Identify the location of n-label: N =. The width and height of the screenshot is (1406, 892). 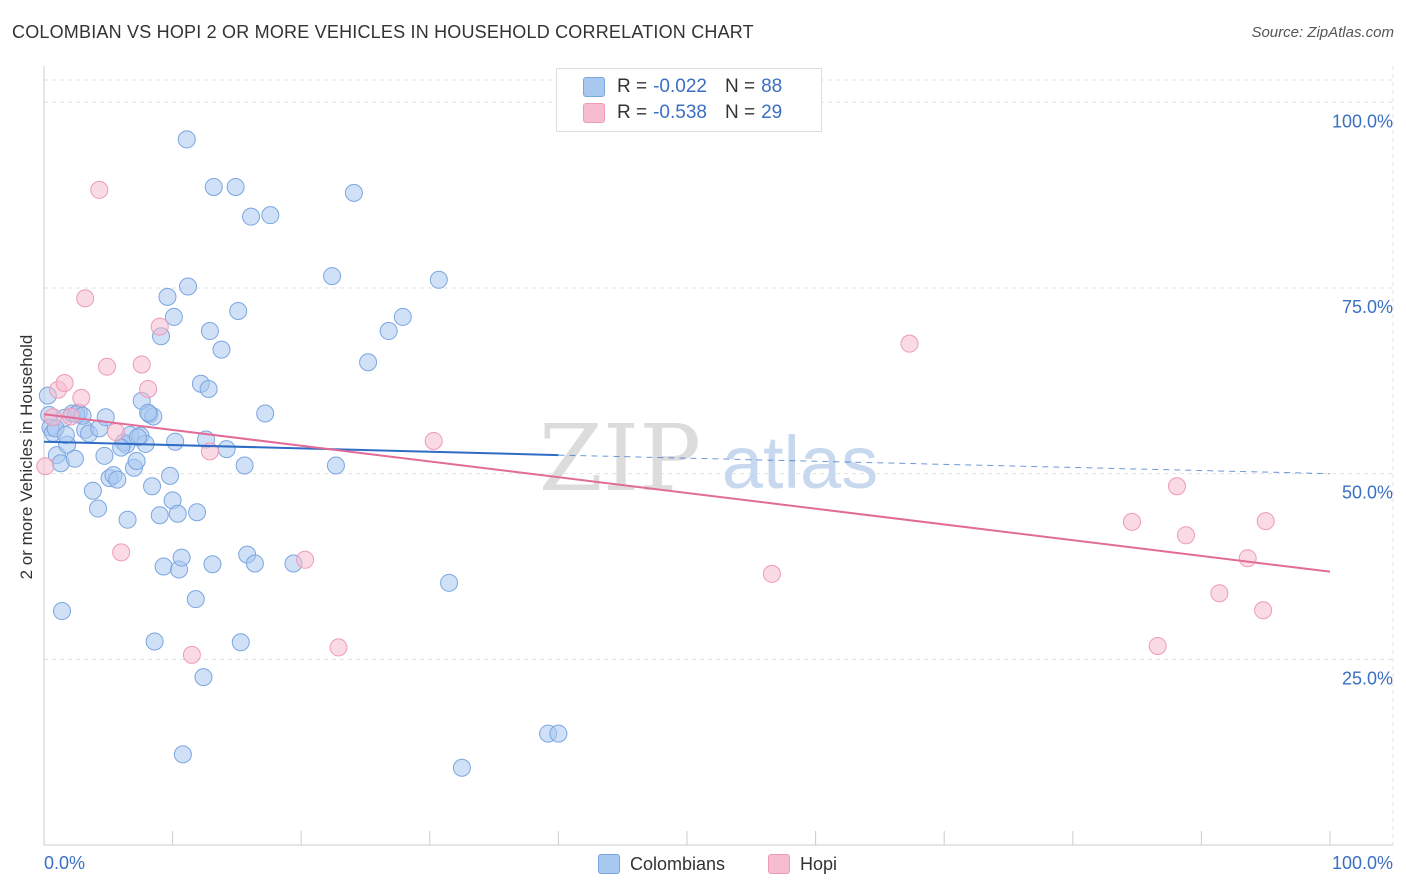
(740, 112).